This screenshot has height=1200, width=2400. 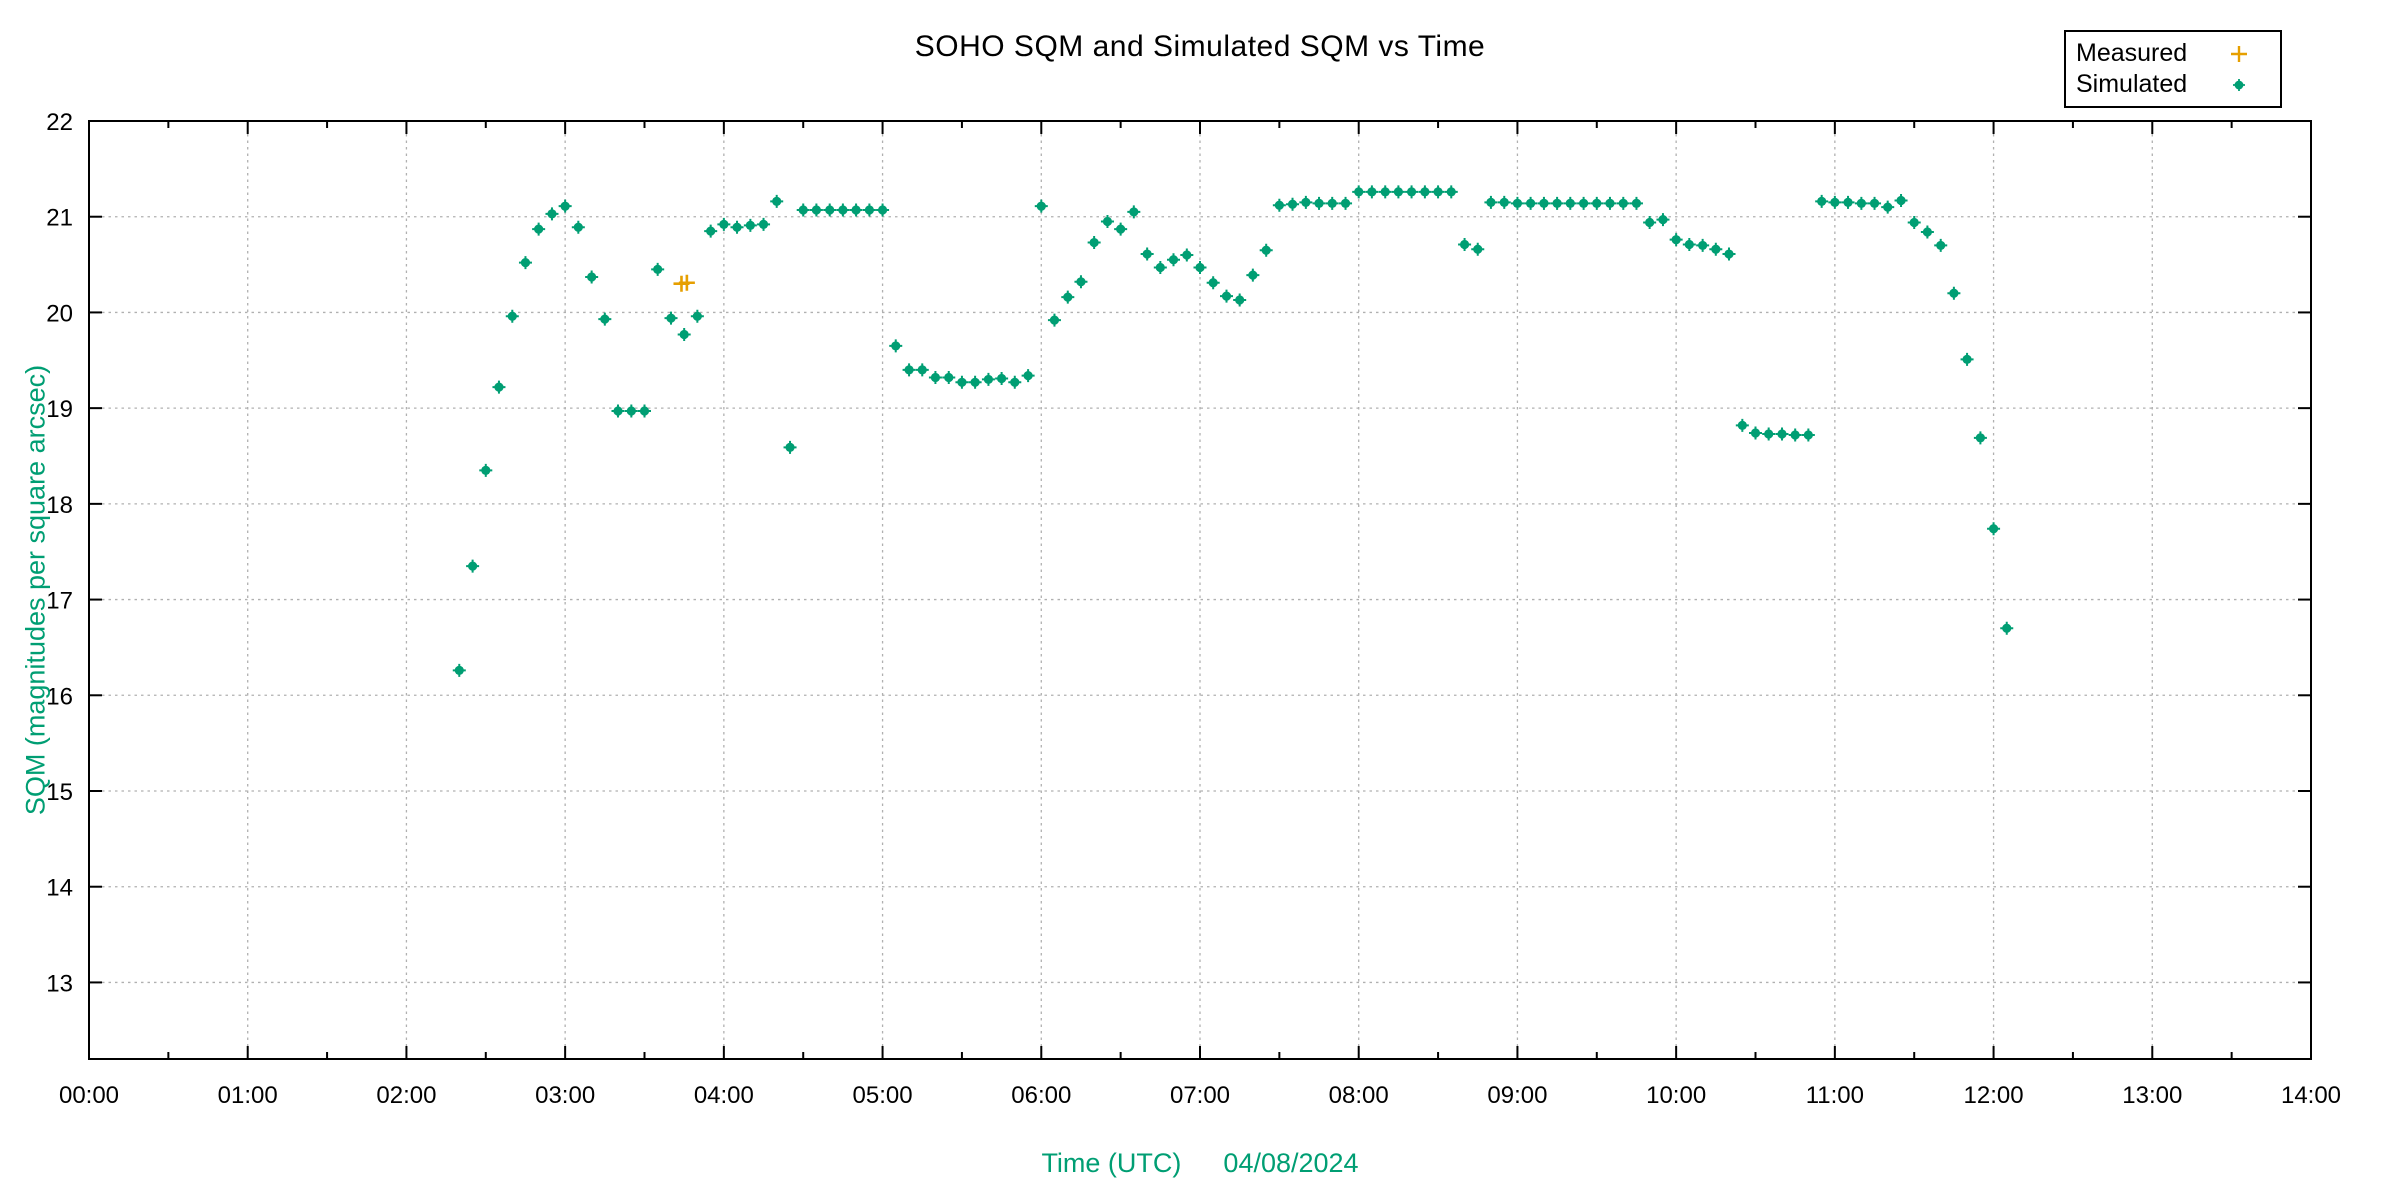 What do you see at coordinates (59, 505) in the screenshot?
I see `y-tick-label: 18` at bounding box center [59, 505].